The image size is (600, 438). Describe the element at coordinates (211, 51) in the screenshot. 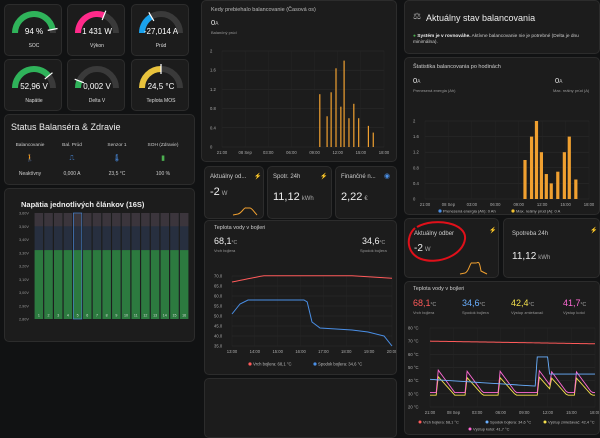

I see `ytick: 2` at that location.